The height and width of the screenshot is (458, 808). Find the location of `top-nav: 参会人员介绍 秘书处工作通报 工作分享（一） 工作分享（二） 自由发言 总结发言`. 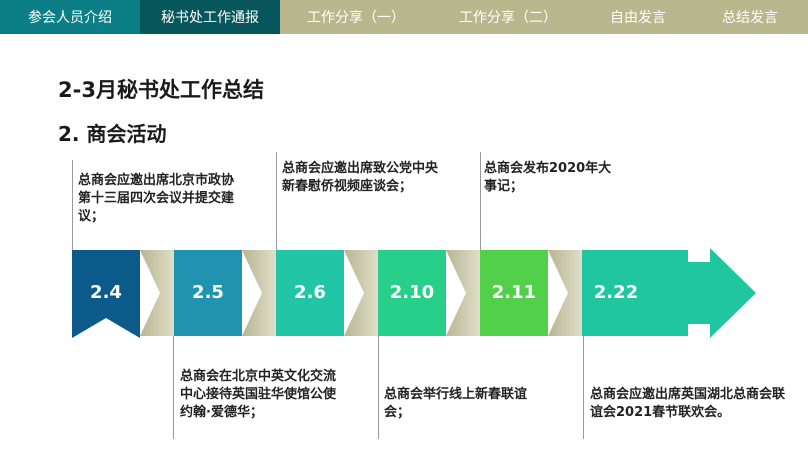

top-nav: 参会人员介绍 秘书处工作通报 工作分享（一） 工作分享（二） 自由发言 总结发言 is located at coordinates (404, 17).